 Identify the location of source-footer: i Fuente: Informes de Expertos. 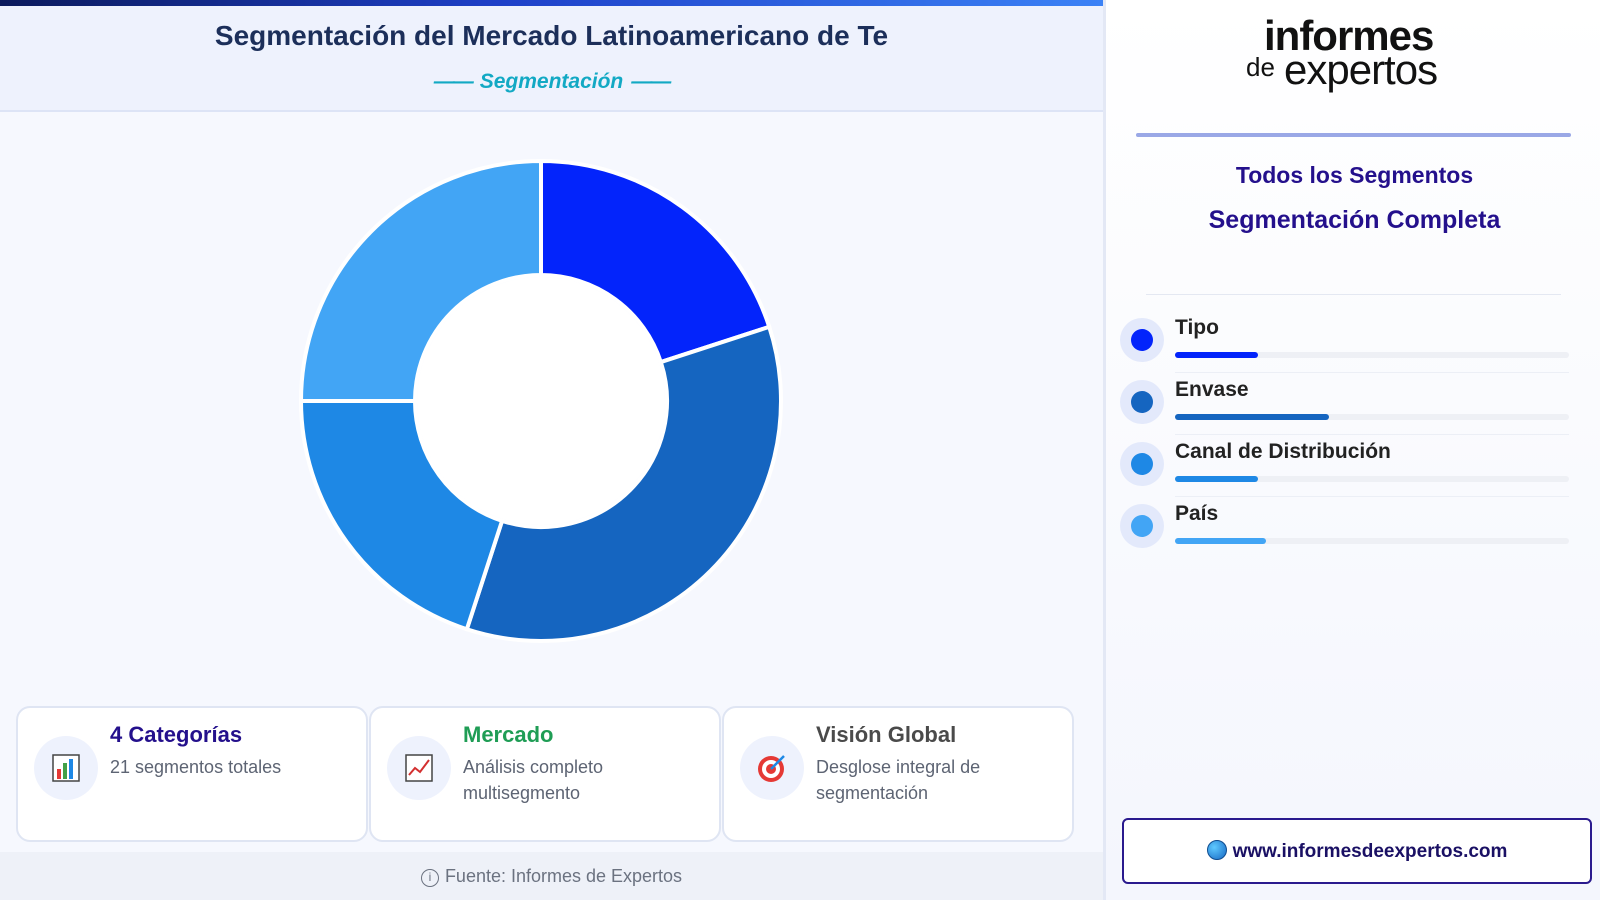
(551, 876).